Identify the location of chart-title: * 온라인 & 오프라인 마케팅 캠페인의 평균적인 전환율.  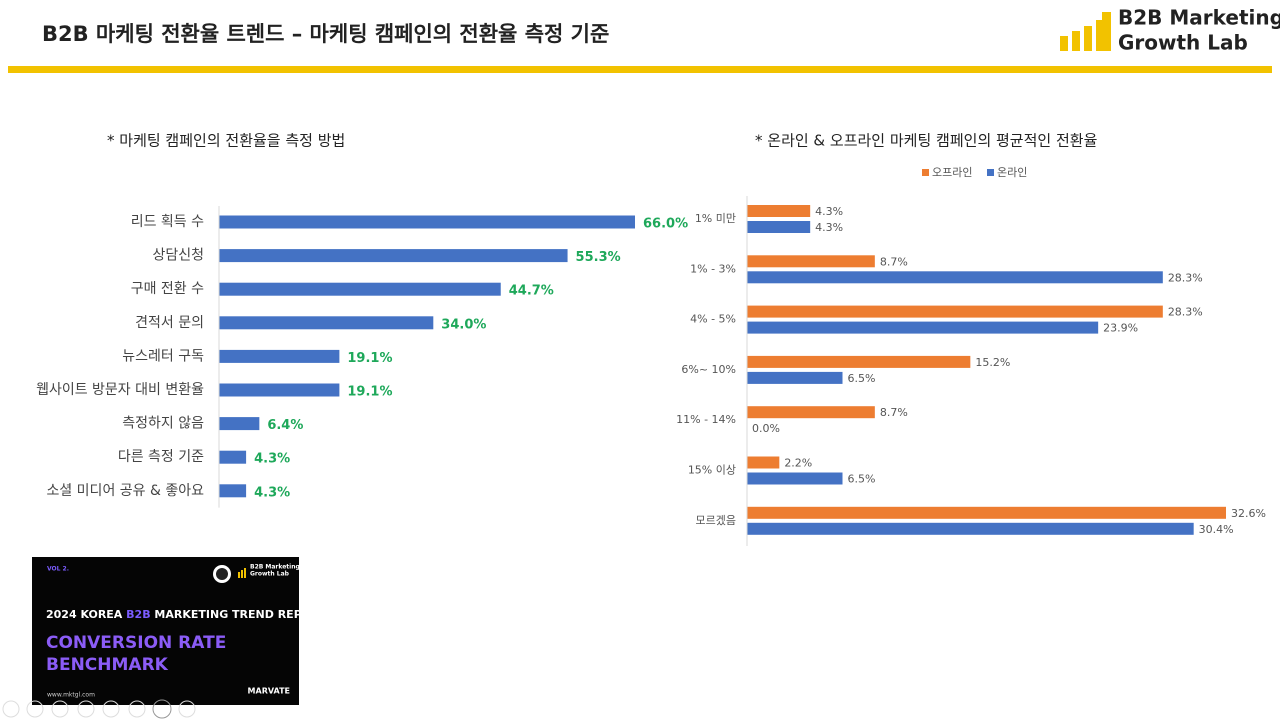
(926, 141).